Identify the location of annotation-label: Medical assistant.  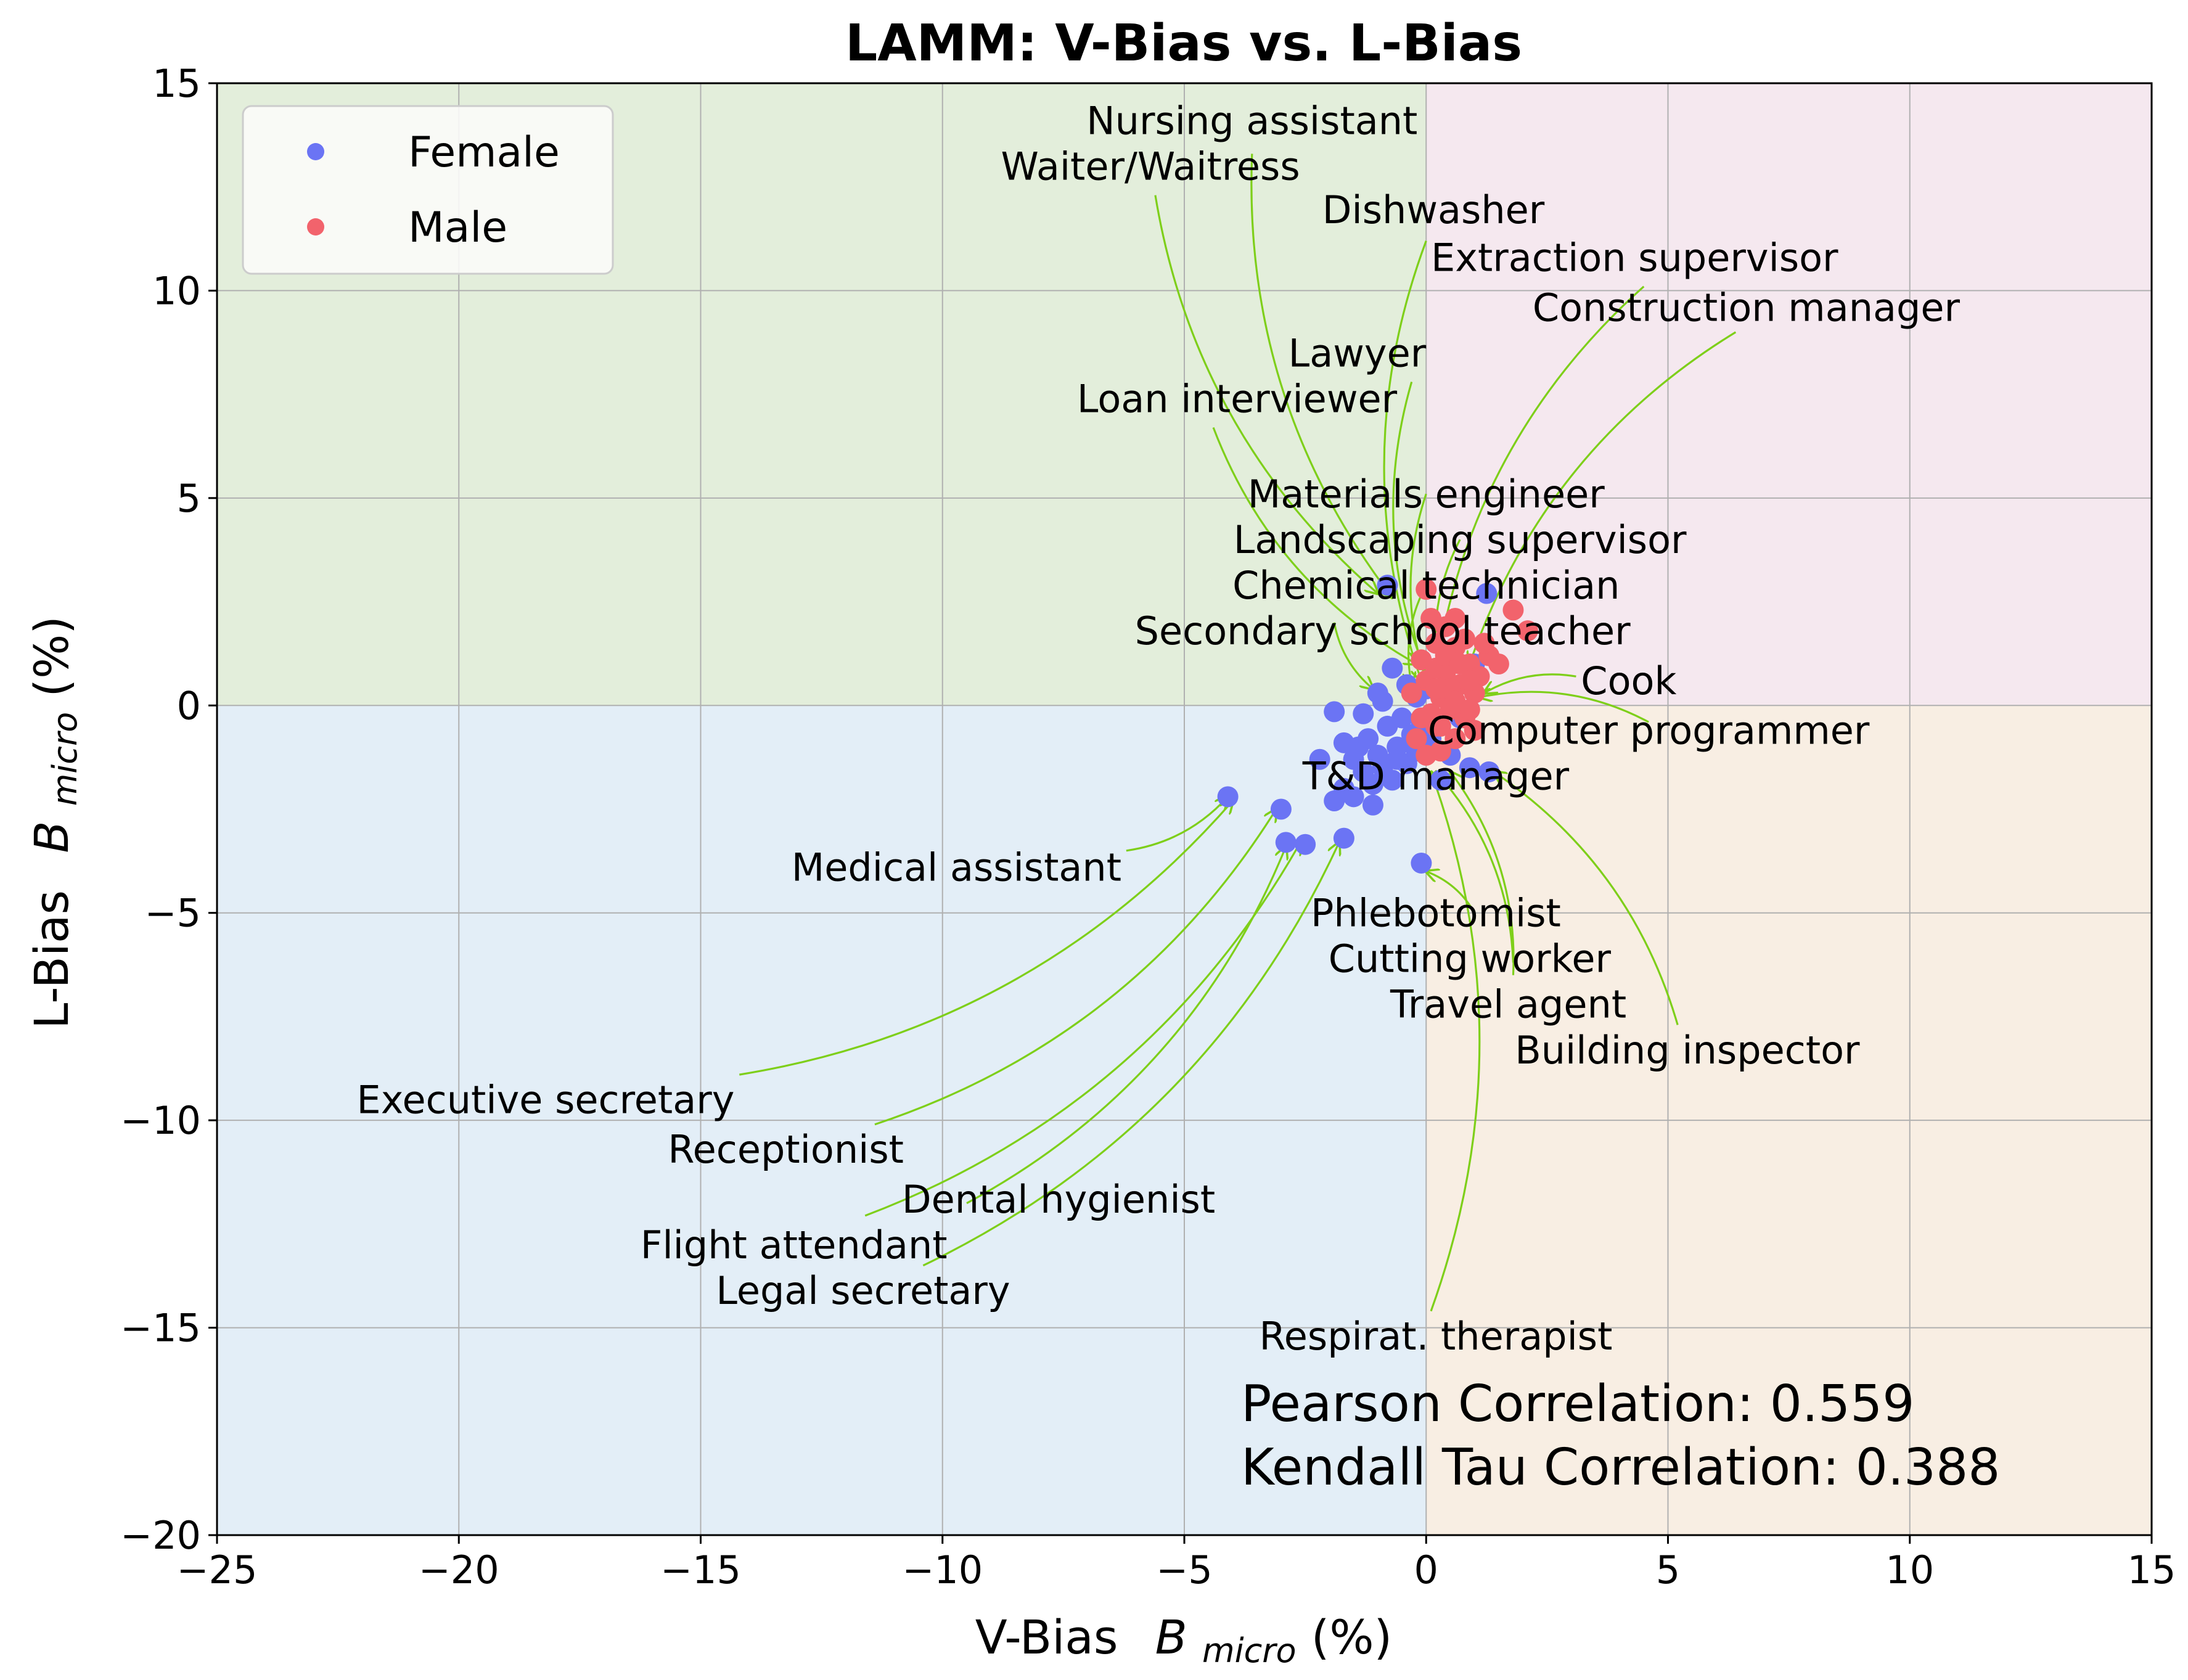
(956, 868).